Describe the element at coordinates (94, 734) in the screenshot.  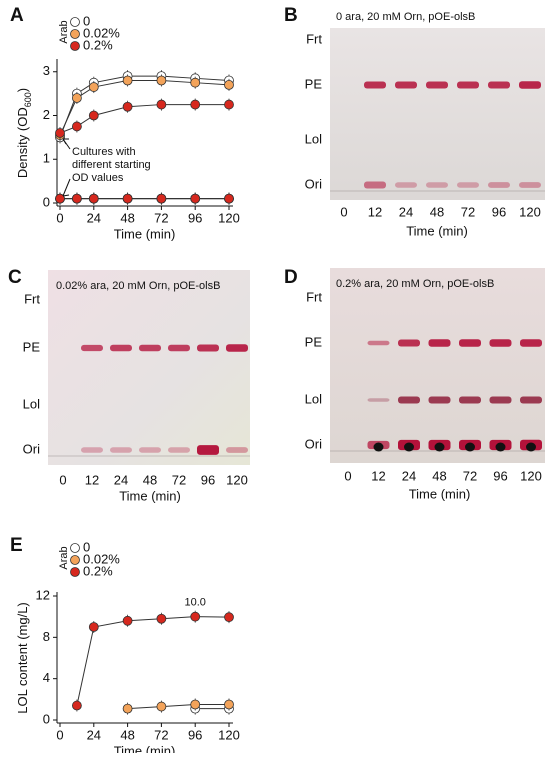
I see `x-tick-label: 24` at that location.